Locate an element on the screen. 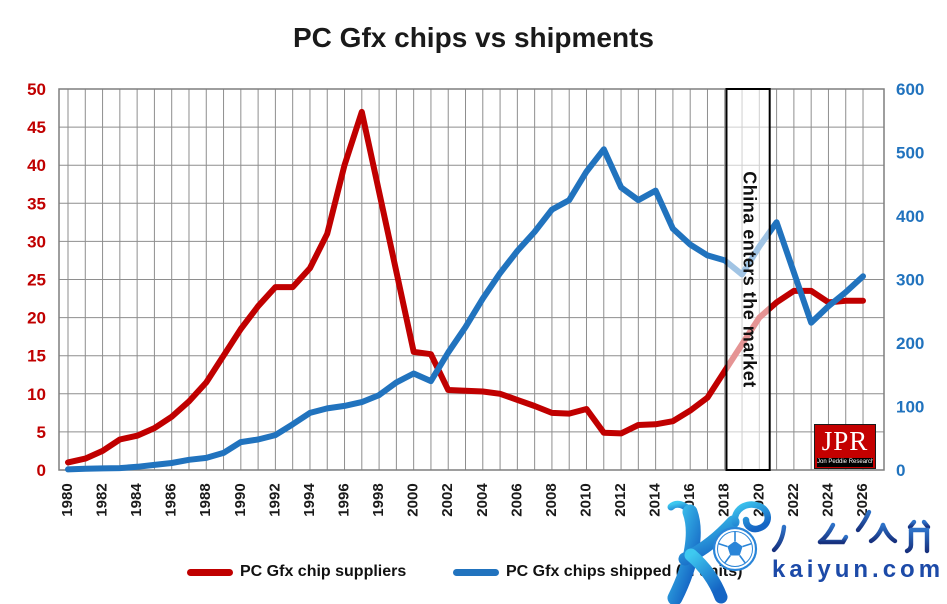  y-right-label: 0 is located at coordinates (900, 470).